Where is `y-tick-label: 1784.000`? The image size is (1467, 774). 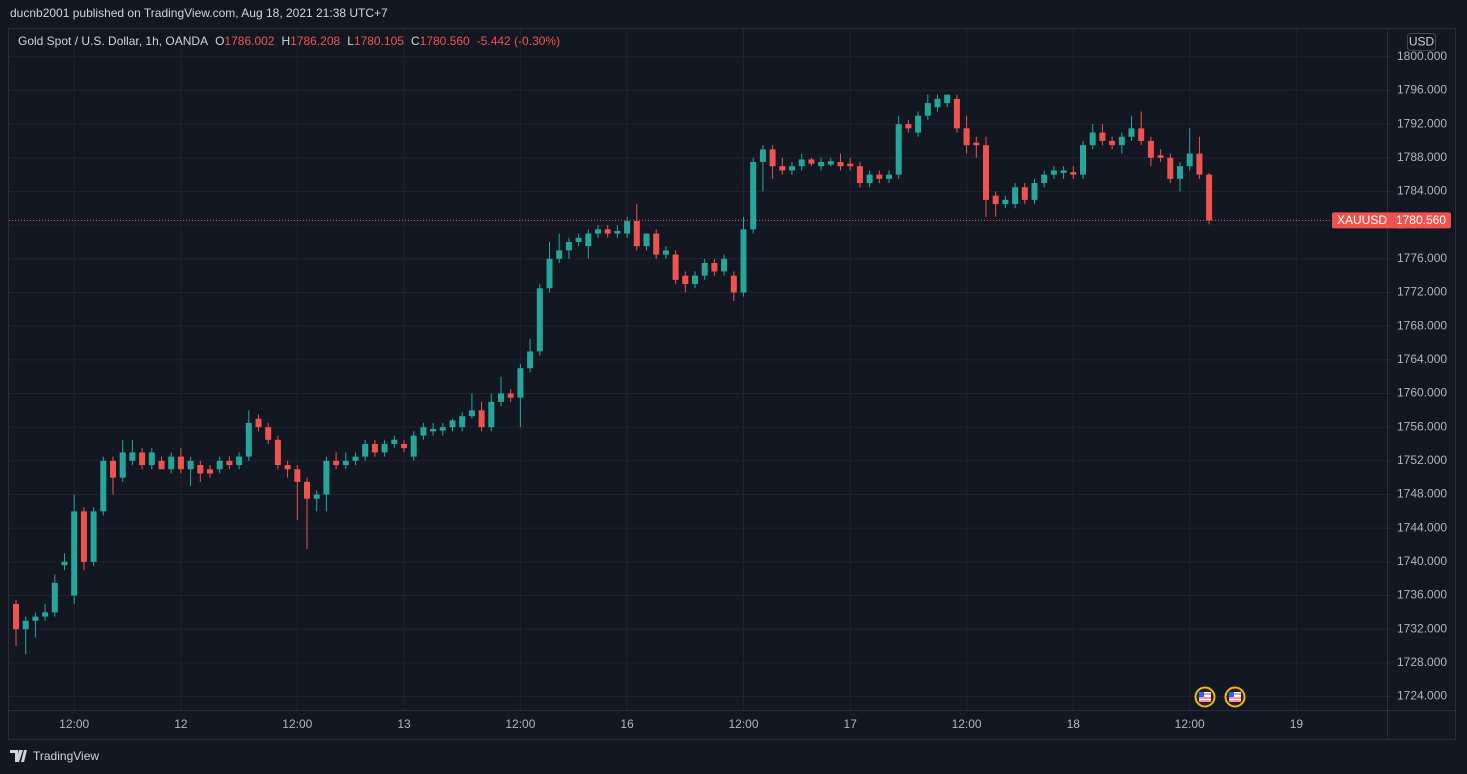
y-tick-label: 1784.000 is located at coordinates (1422, 191).